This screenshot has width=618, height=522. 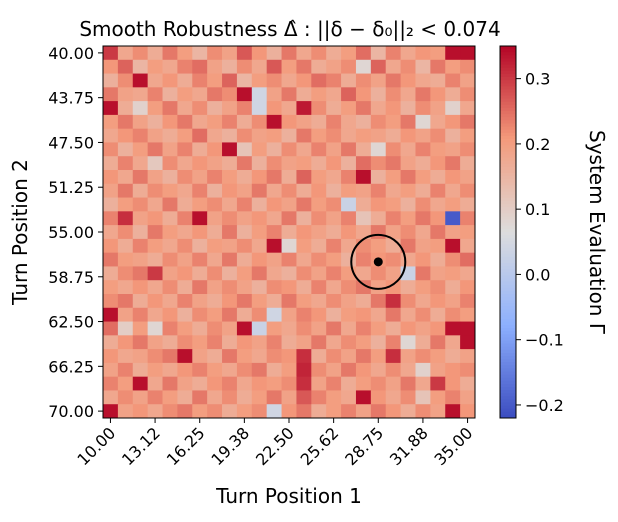 What do you see at coordinates (454, 446) in the screenshot?
I see `x-tick-label: 35.00` at bounding box center [454, 446].